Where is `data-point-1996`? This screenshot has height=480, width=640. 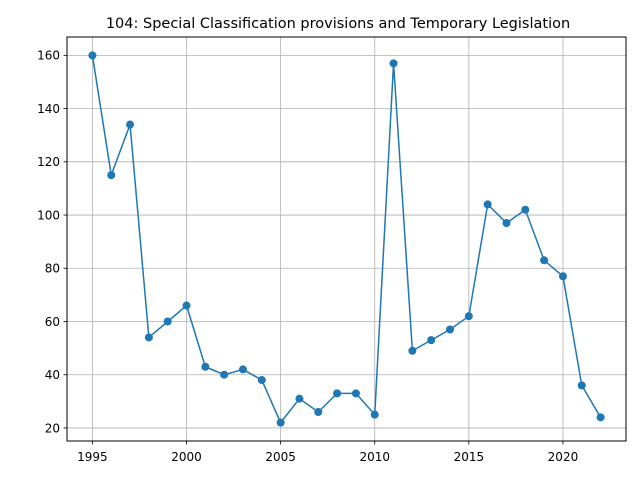
data-point-1996 is located at coordinates (111, 175).